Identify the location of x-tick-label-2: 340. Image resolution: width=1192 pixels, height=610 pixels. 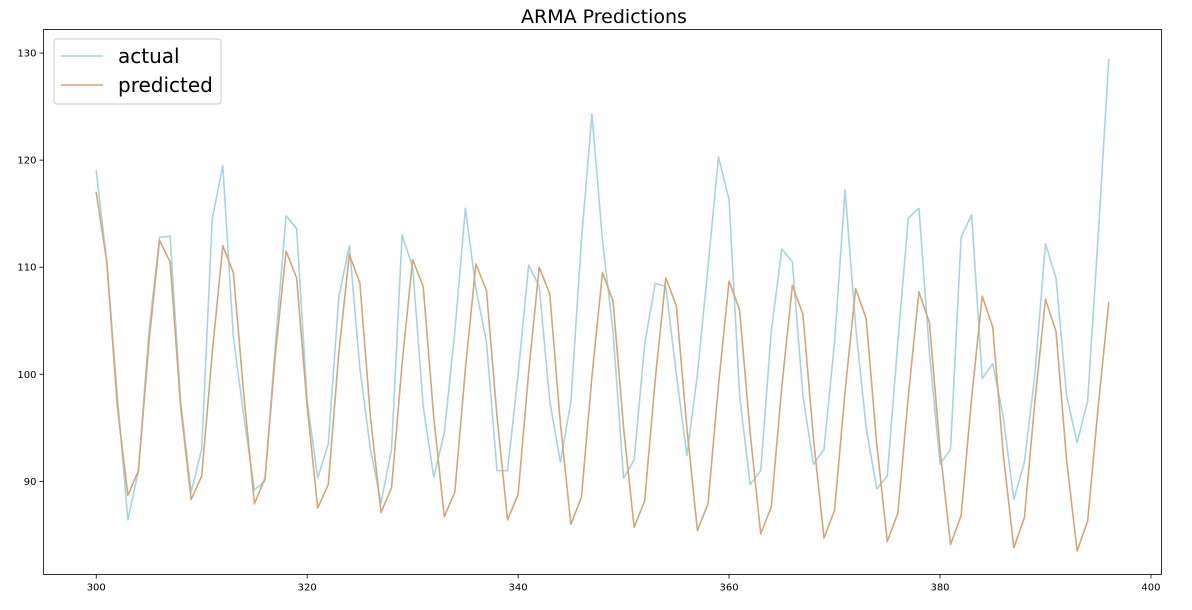
(518, 588).